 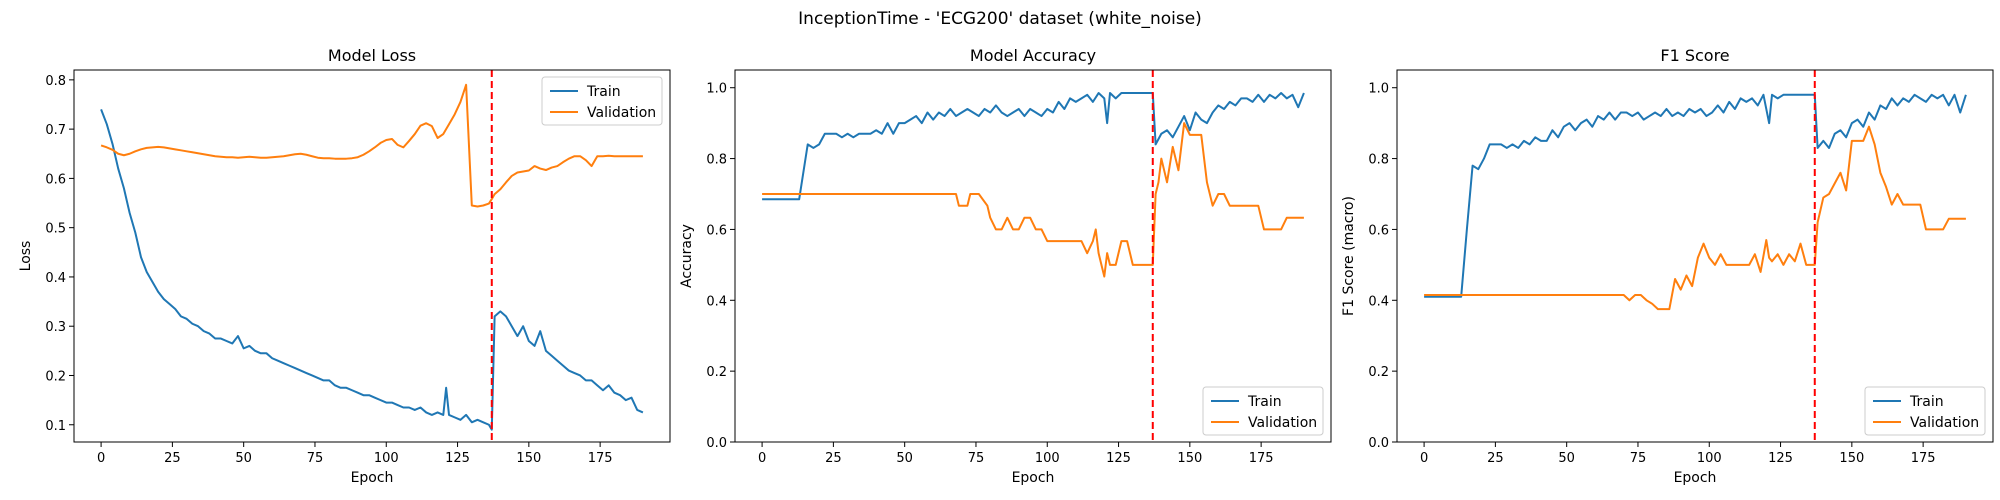 What do you see at coordinates (372, 55) in the screenshot?
I see `chart-title: Model Loss` at bounding box center [372, 55].